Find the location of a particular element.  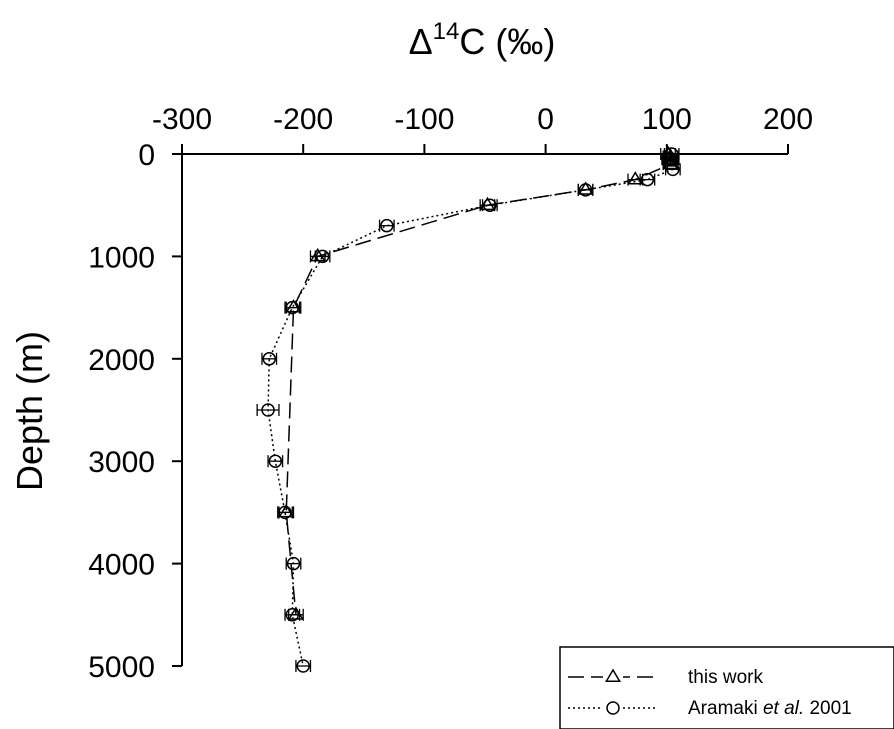

x-axis-title-superscript: 14 is located at coordinates (446, 31).